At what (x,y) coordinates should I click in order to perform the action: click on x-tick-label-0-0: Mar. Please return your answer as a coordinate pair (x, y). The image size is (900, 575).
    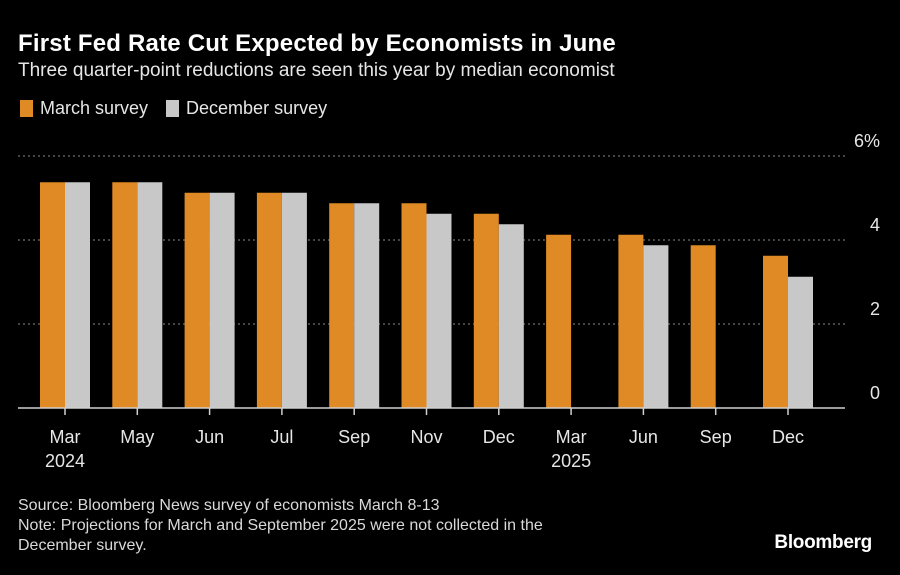
    Looking at the image, I should click on (65, 437).